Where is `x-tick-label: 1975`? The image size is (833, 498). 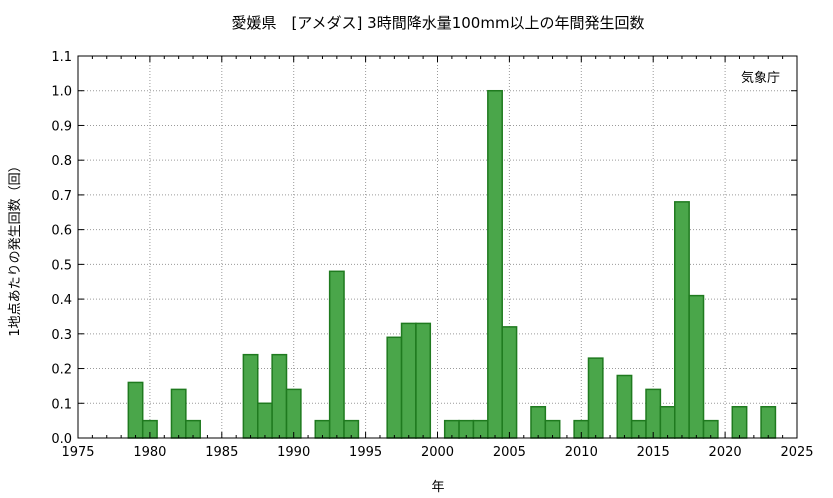 x-tick-label: 1975 is located at coordinates (77, 452).